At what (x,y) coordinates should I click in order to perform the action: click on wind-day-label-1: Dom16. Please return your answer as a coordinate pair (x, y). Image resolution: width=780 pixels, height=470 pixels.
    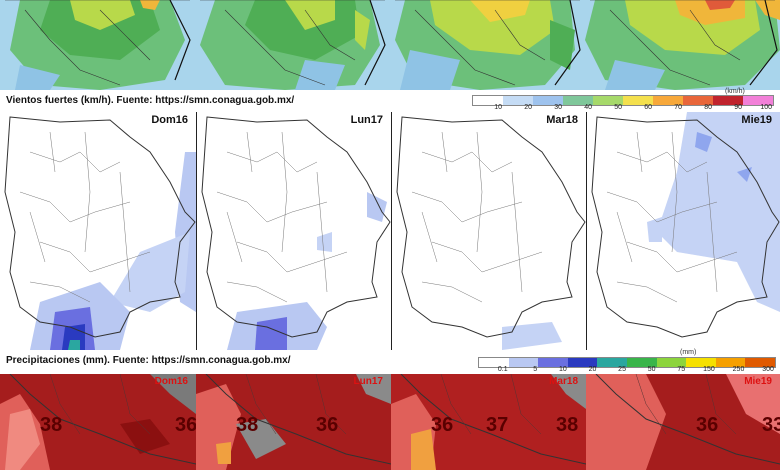
    Looking at the image, I should click on (169, 120).